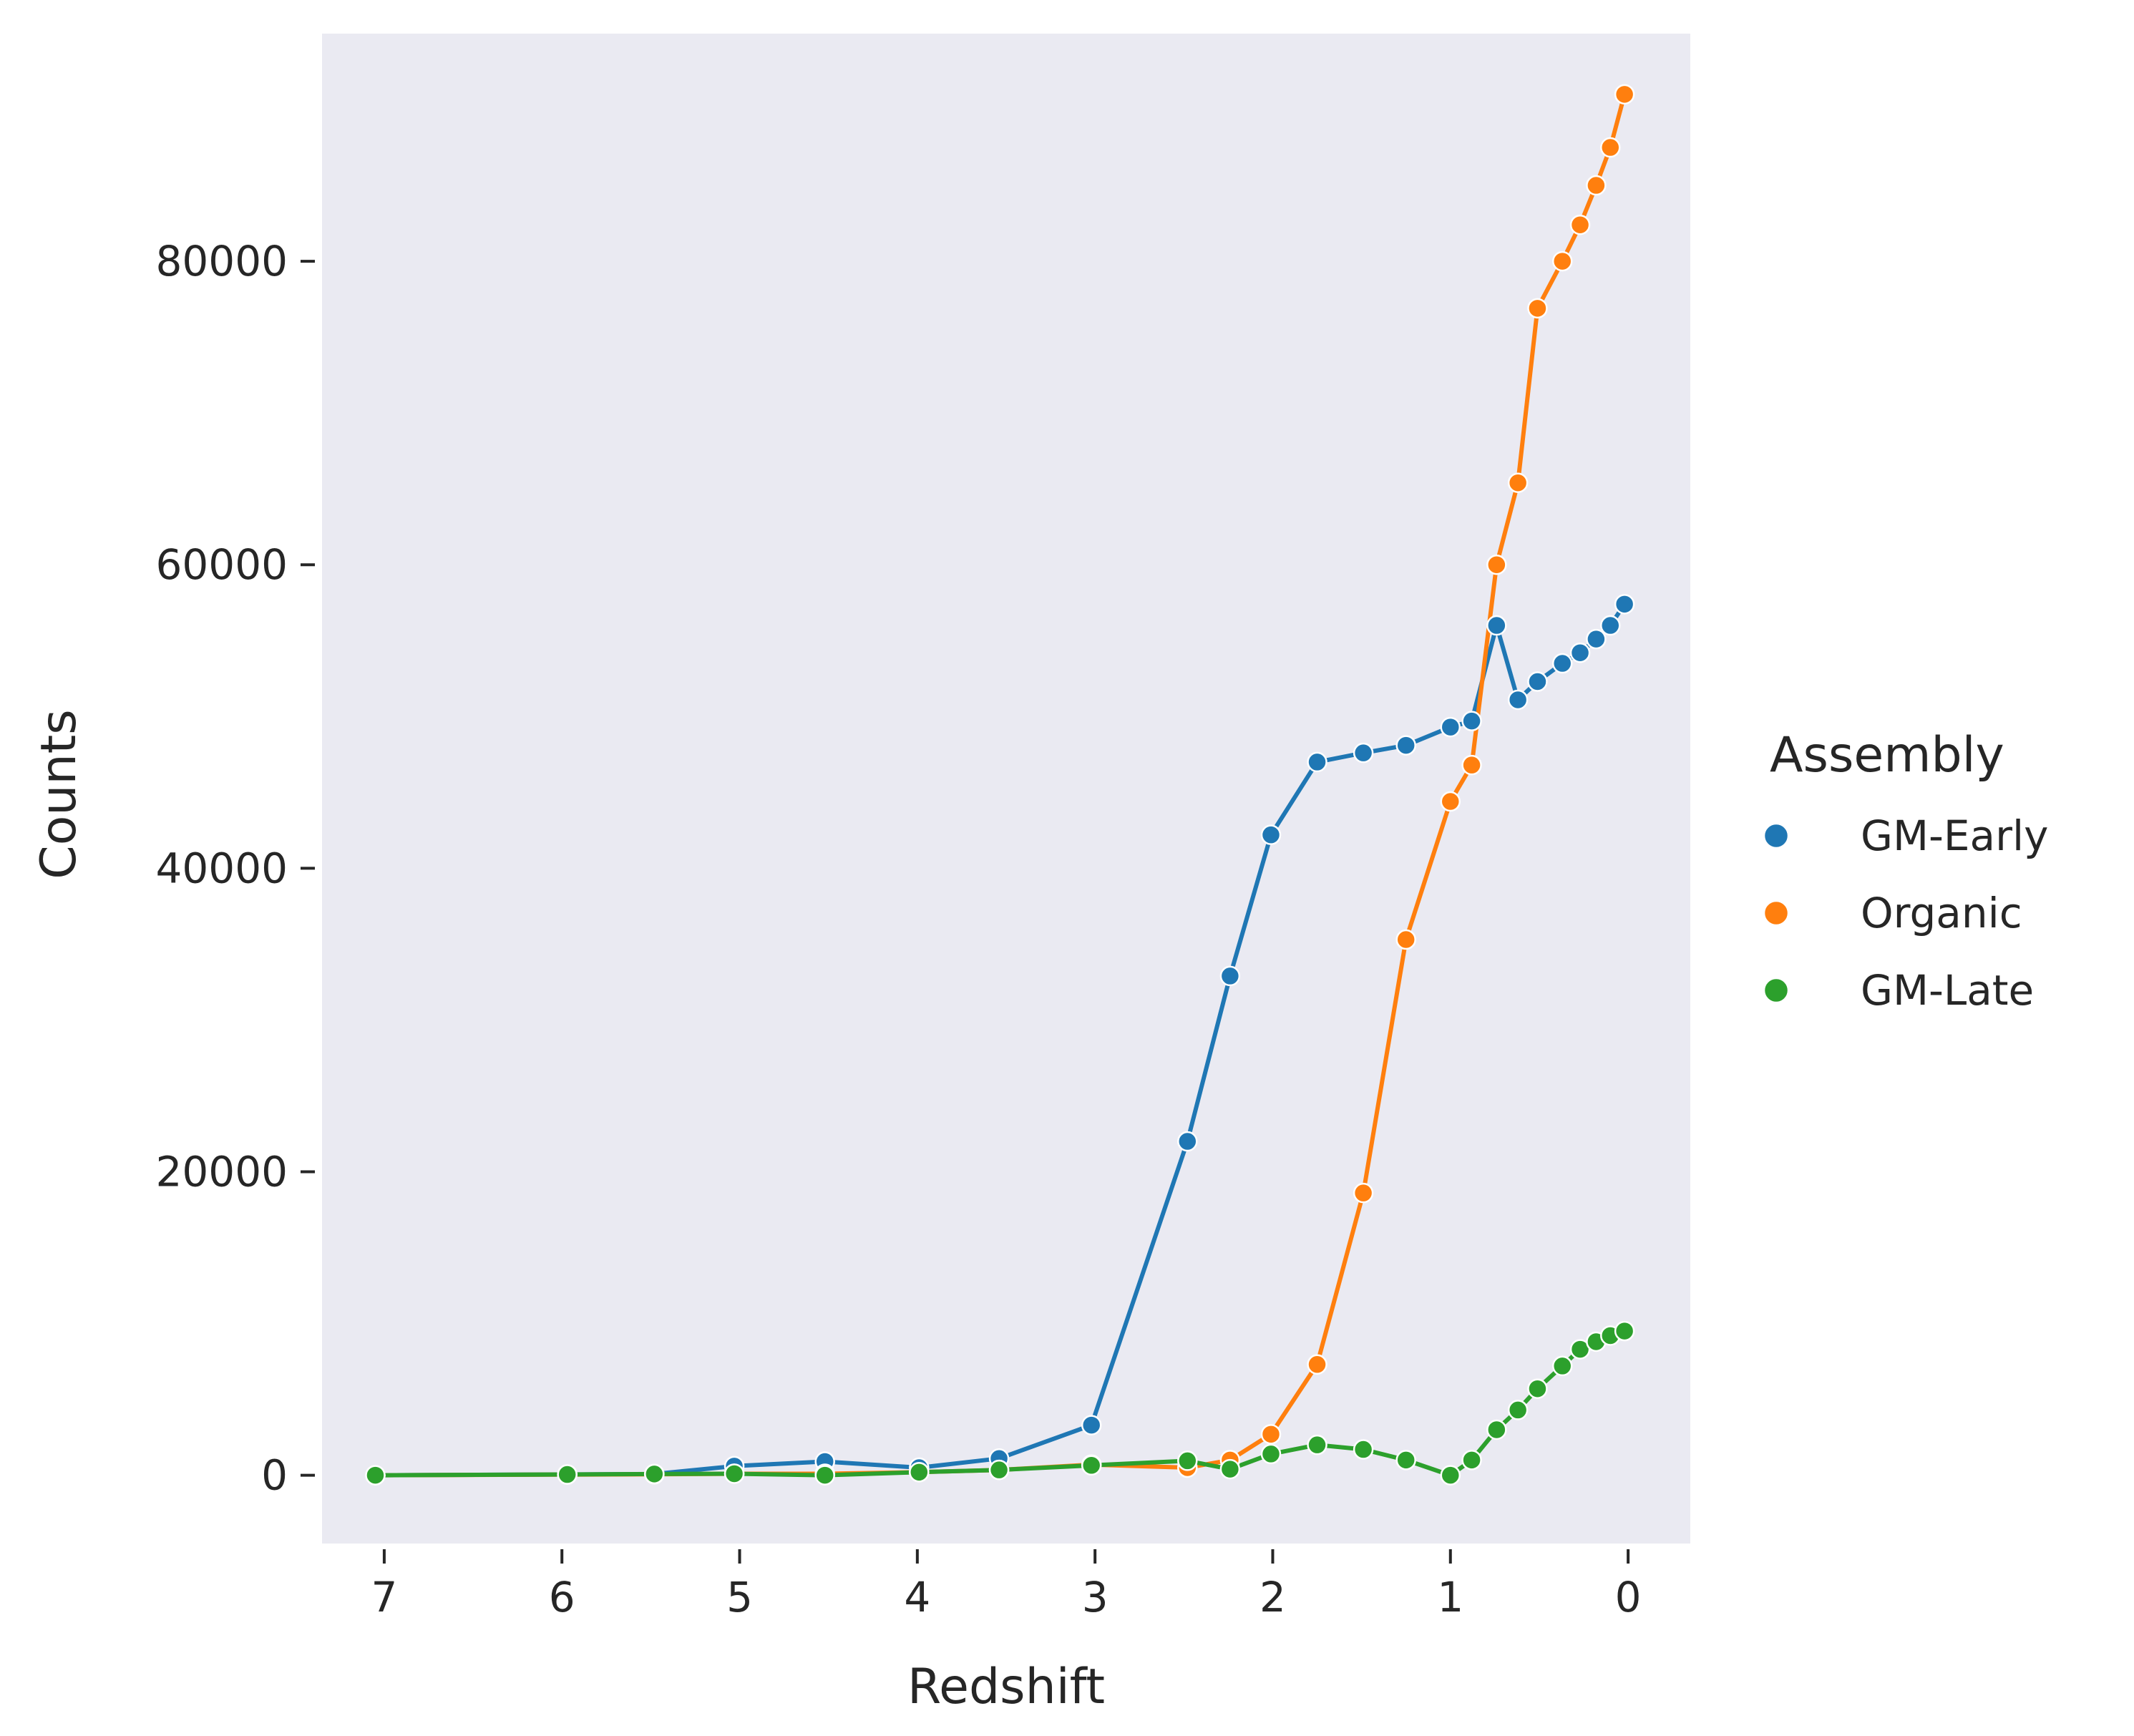 The height and width of the screenshot is (1736, 2134). I want to click on legend-entry-label: GM-Late, so click(1947, 990).